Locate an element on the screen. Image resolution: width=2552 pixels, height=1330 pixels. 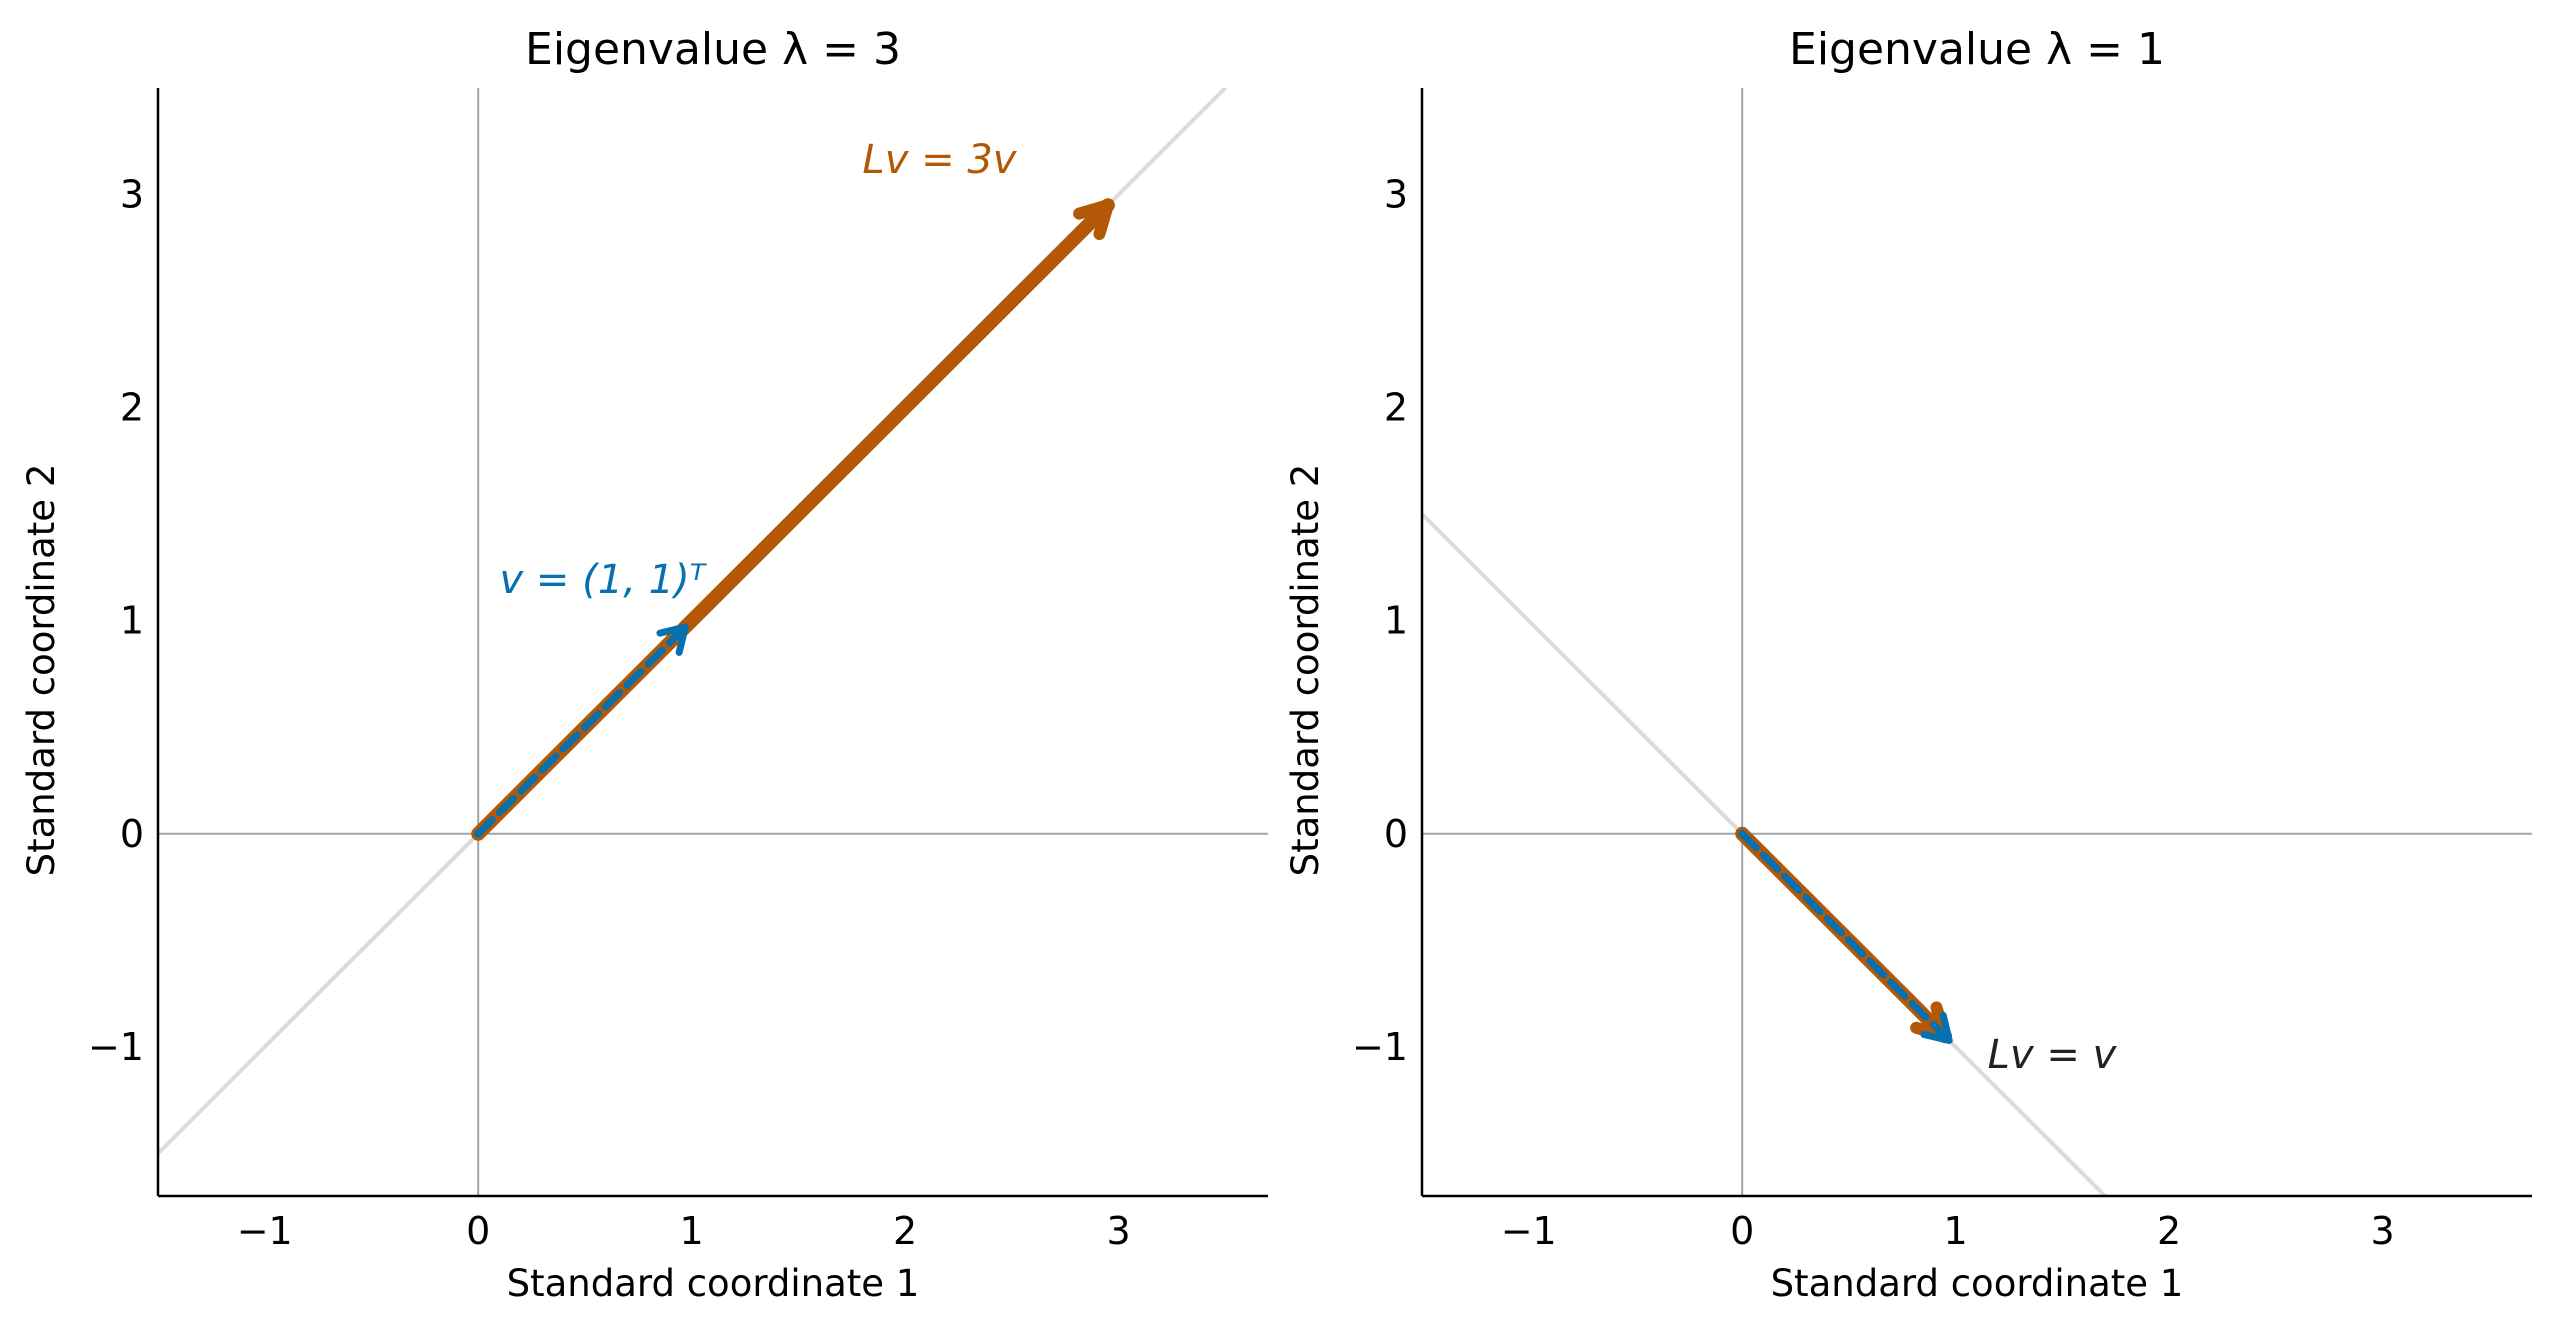
label-Lv: Lv = 3v is located at coordinates (939, 160).